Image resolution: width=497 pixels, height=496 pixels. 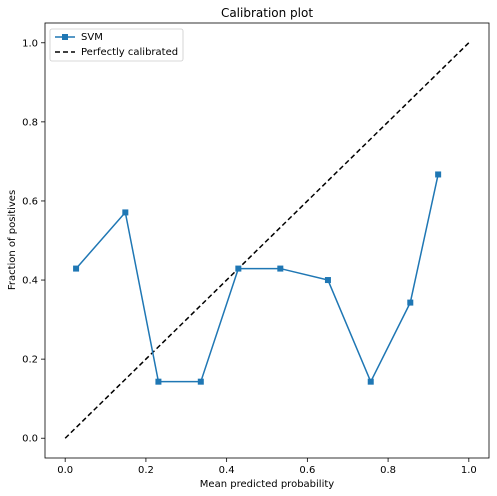 I want to click on legend-label-svm: SVM, so click(x=92, y=37).